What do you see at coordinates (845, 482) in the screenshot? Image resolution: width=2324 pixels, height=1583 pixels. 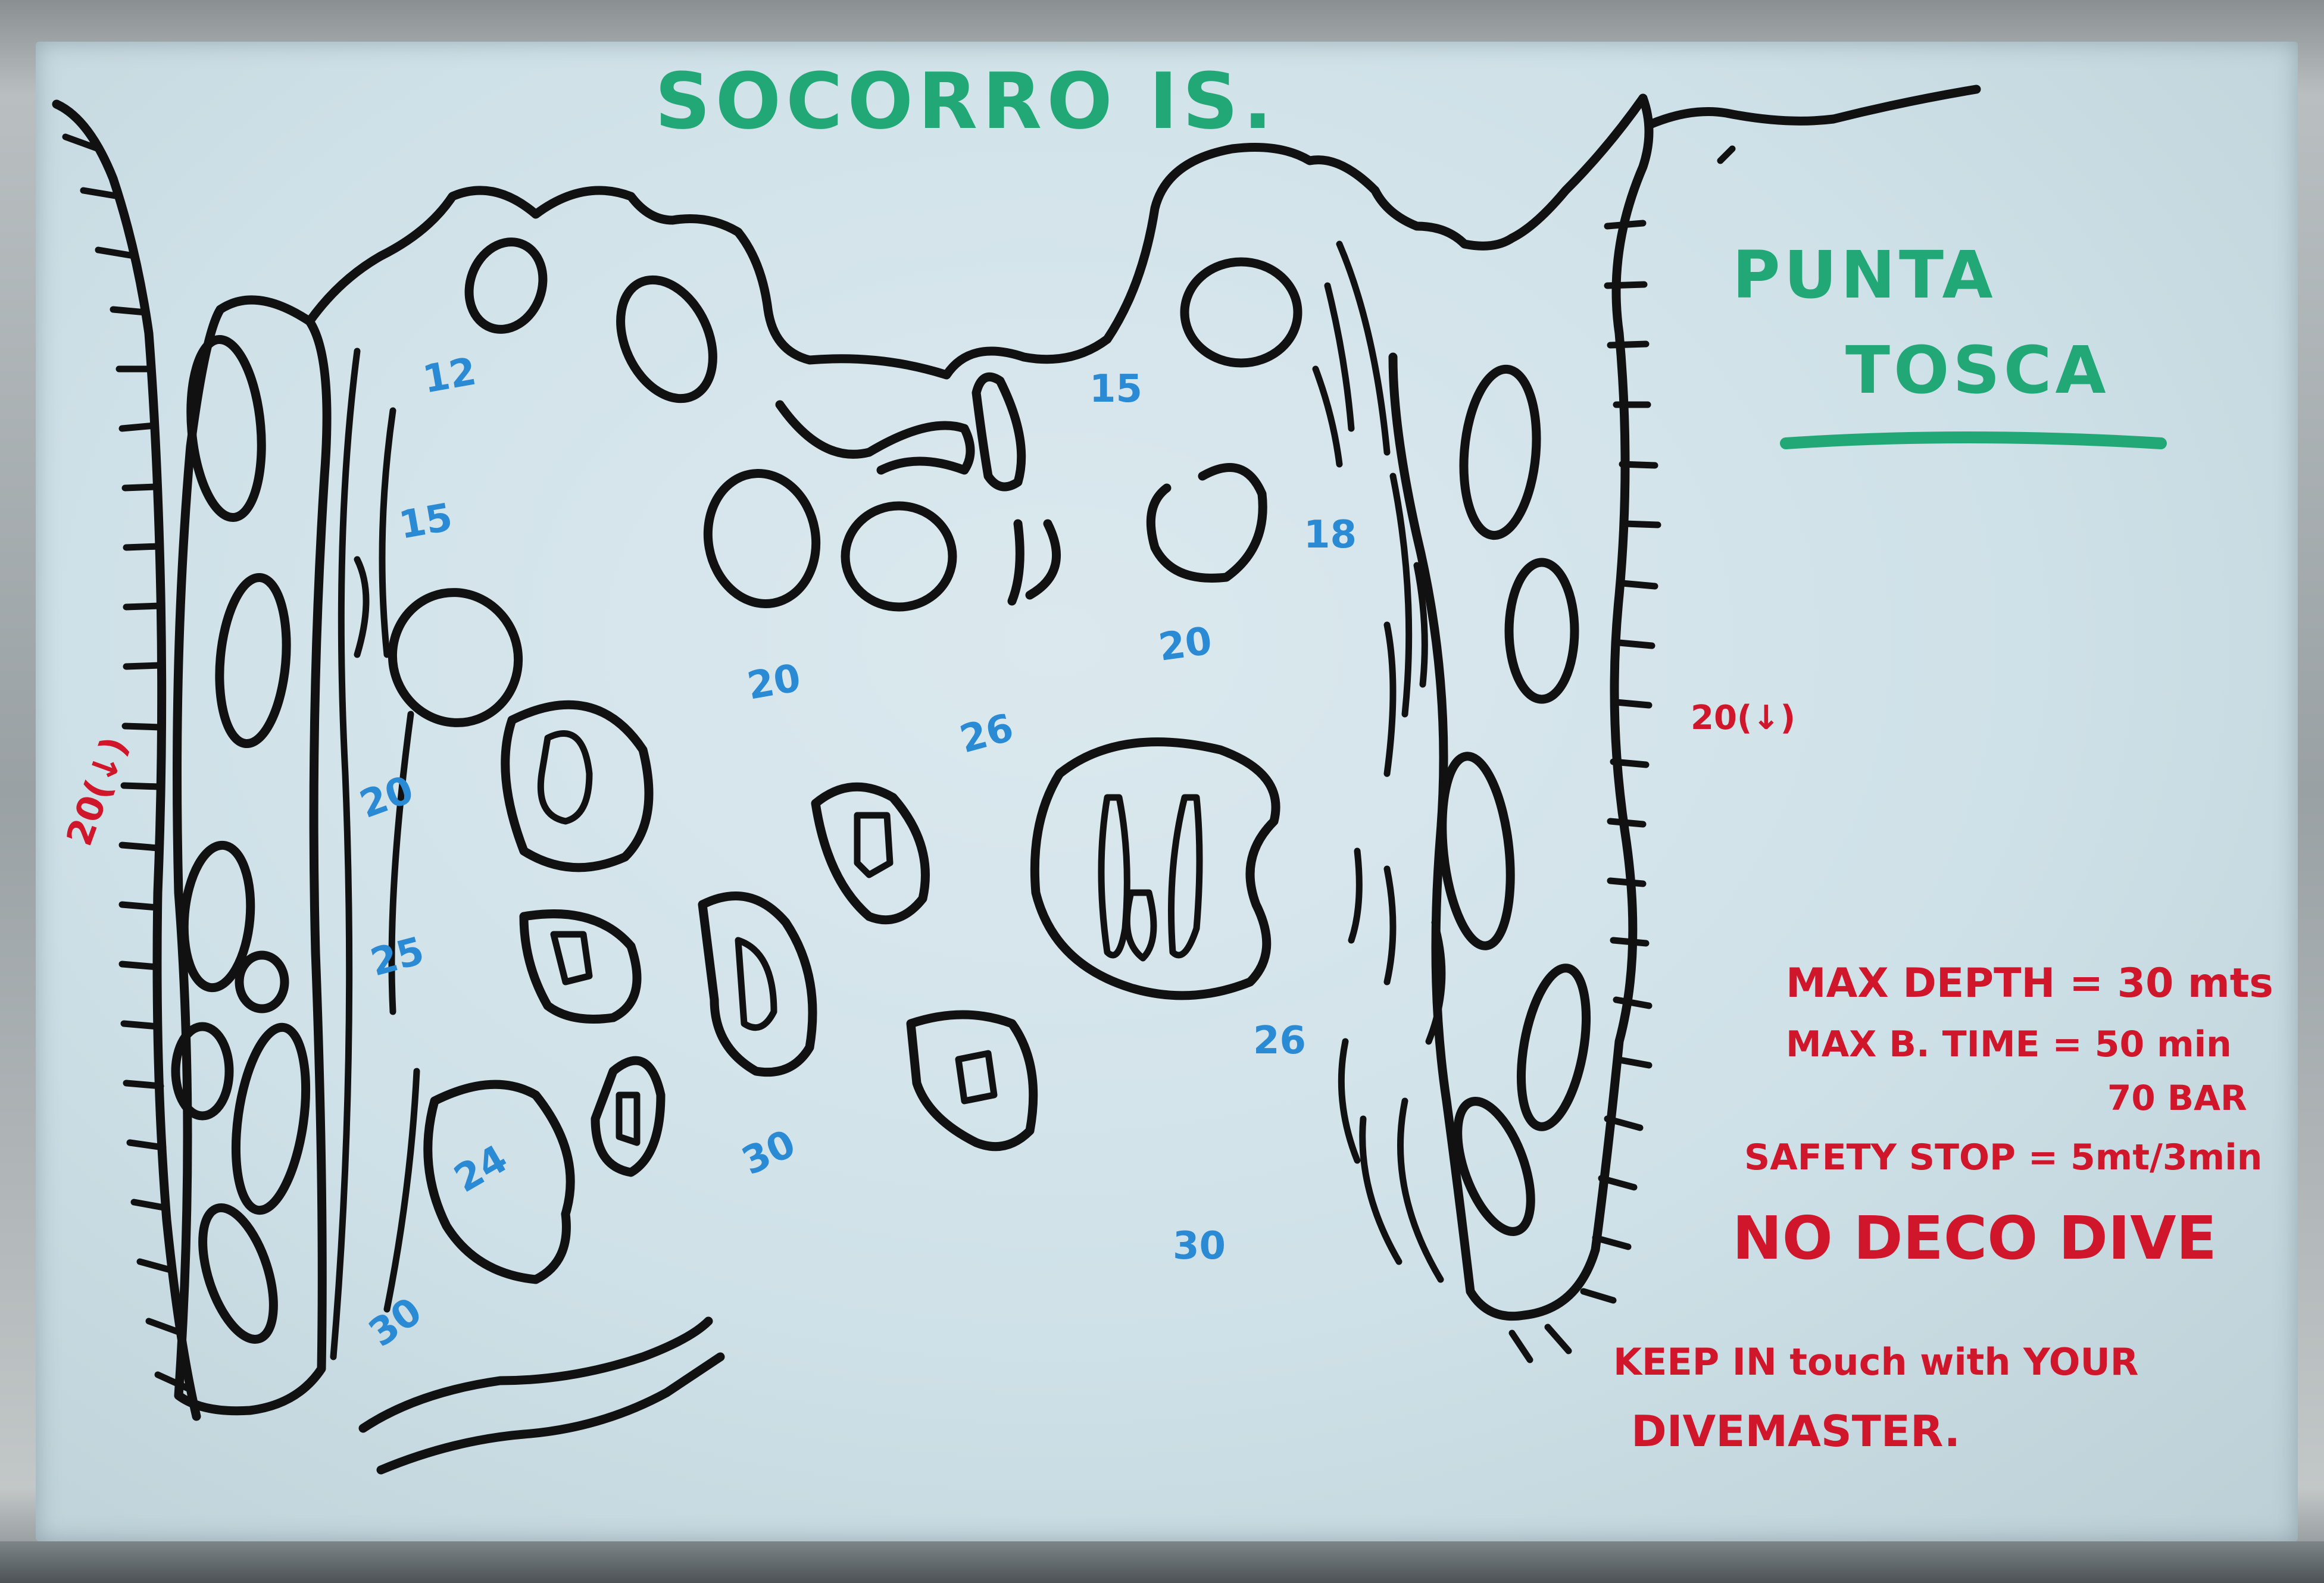 I see `center-rocks` at bounding box center [845, 482].